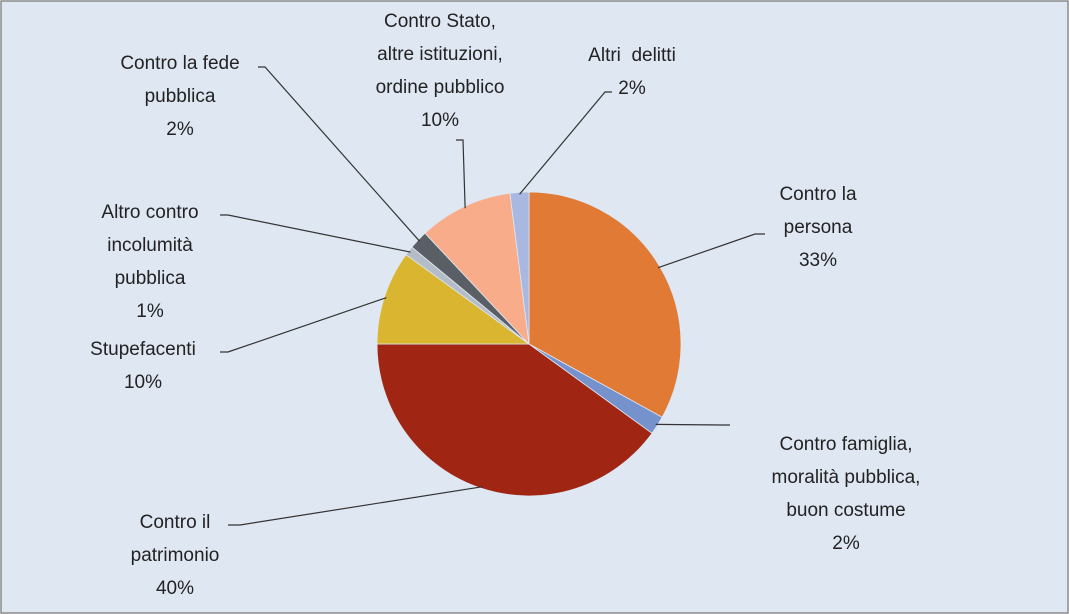 The width and height of the screenshot is (1069, 614). Describe the element at coordinates (440, 54) in the screenshot. I see `label-line: altre istituzioni,` at that location.